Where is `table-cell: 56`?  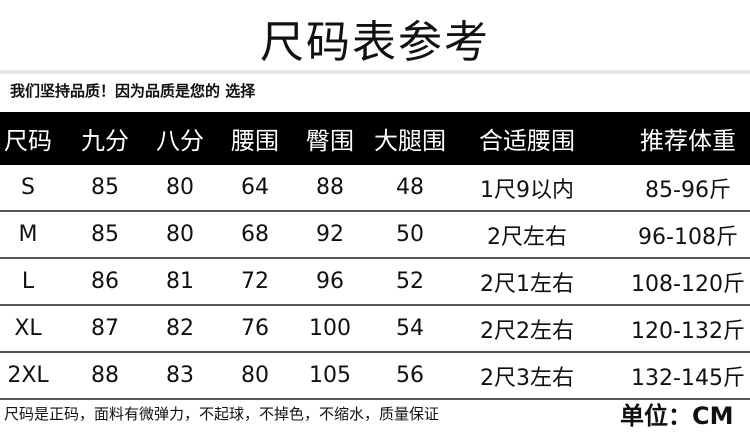 table-cell: 56 is located at coordinates (410, 375).